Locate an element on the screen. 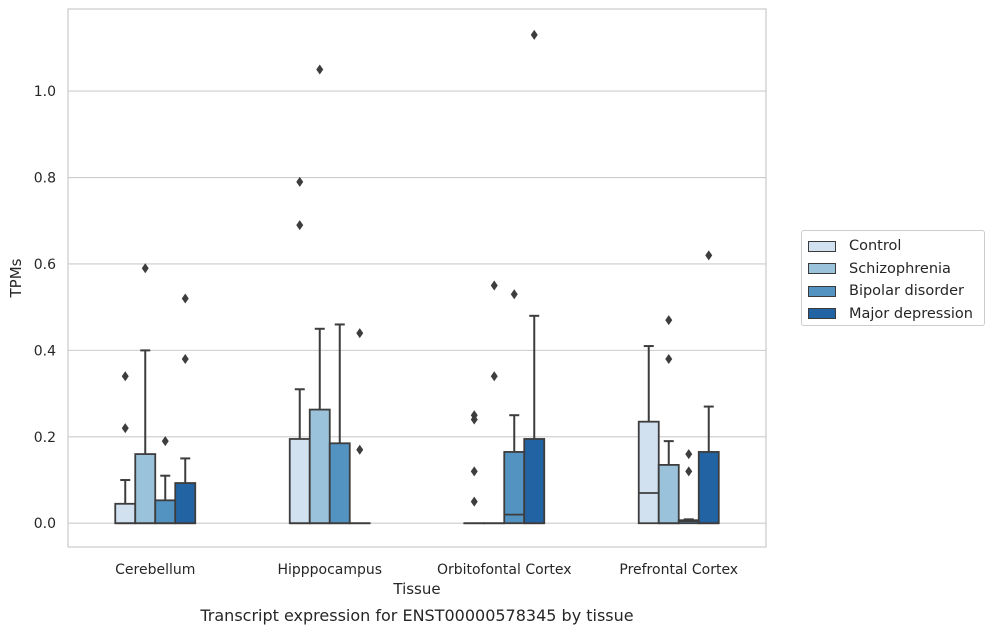 The image size is (997, 634). y-tick-label: 0.0 is located at coordinates (45, 524).